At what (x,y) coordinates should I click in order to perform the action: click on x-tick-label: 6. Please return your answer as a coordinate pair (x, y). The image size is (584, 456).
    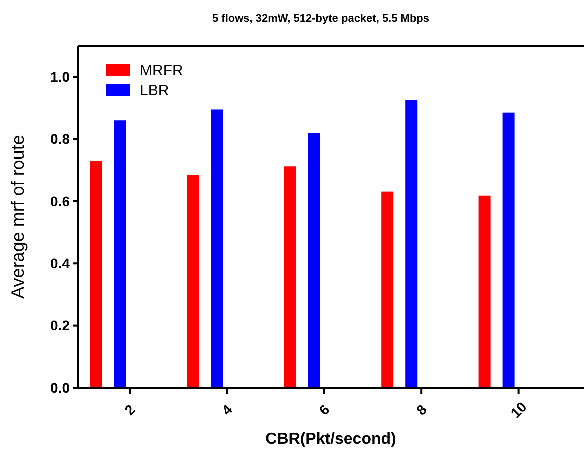
    Looking at the image, I should click on (324, 409).